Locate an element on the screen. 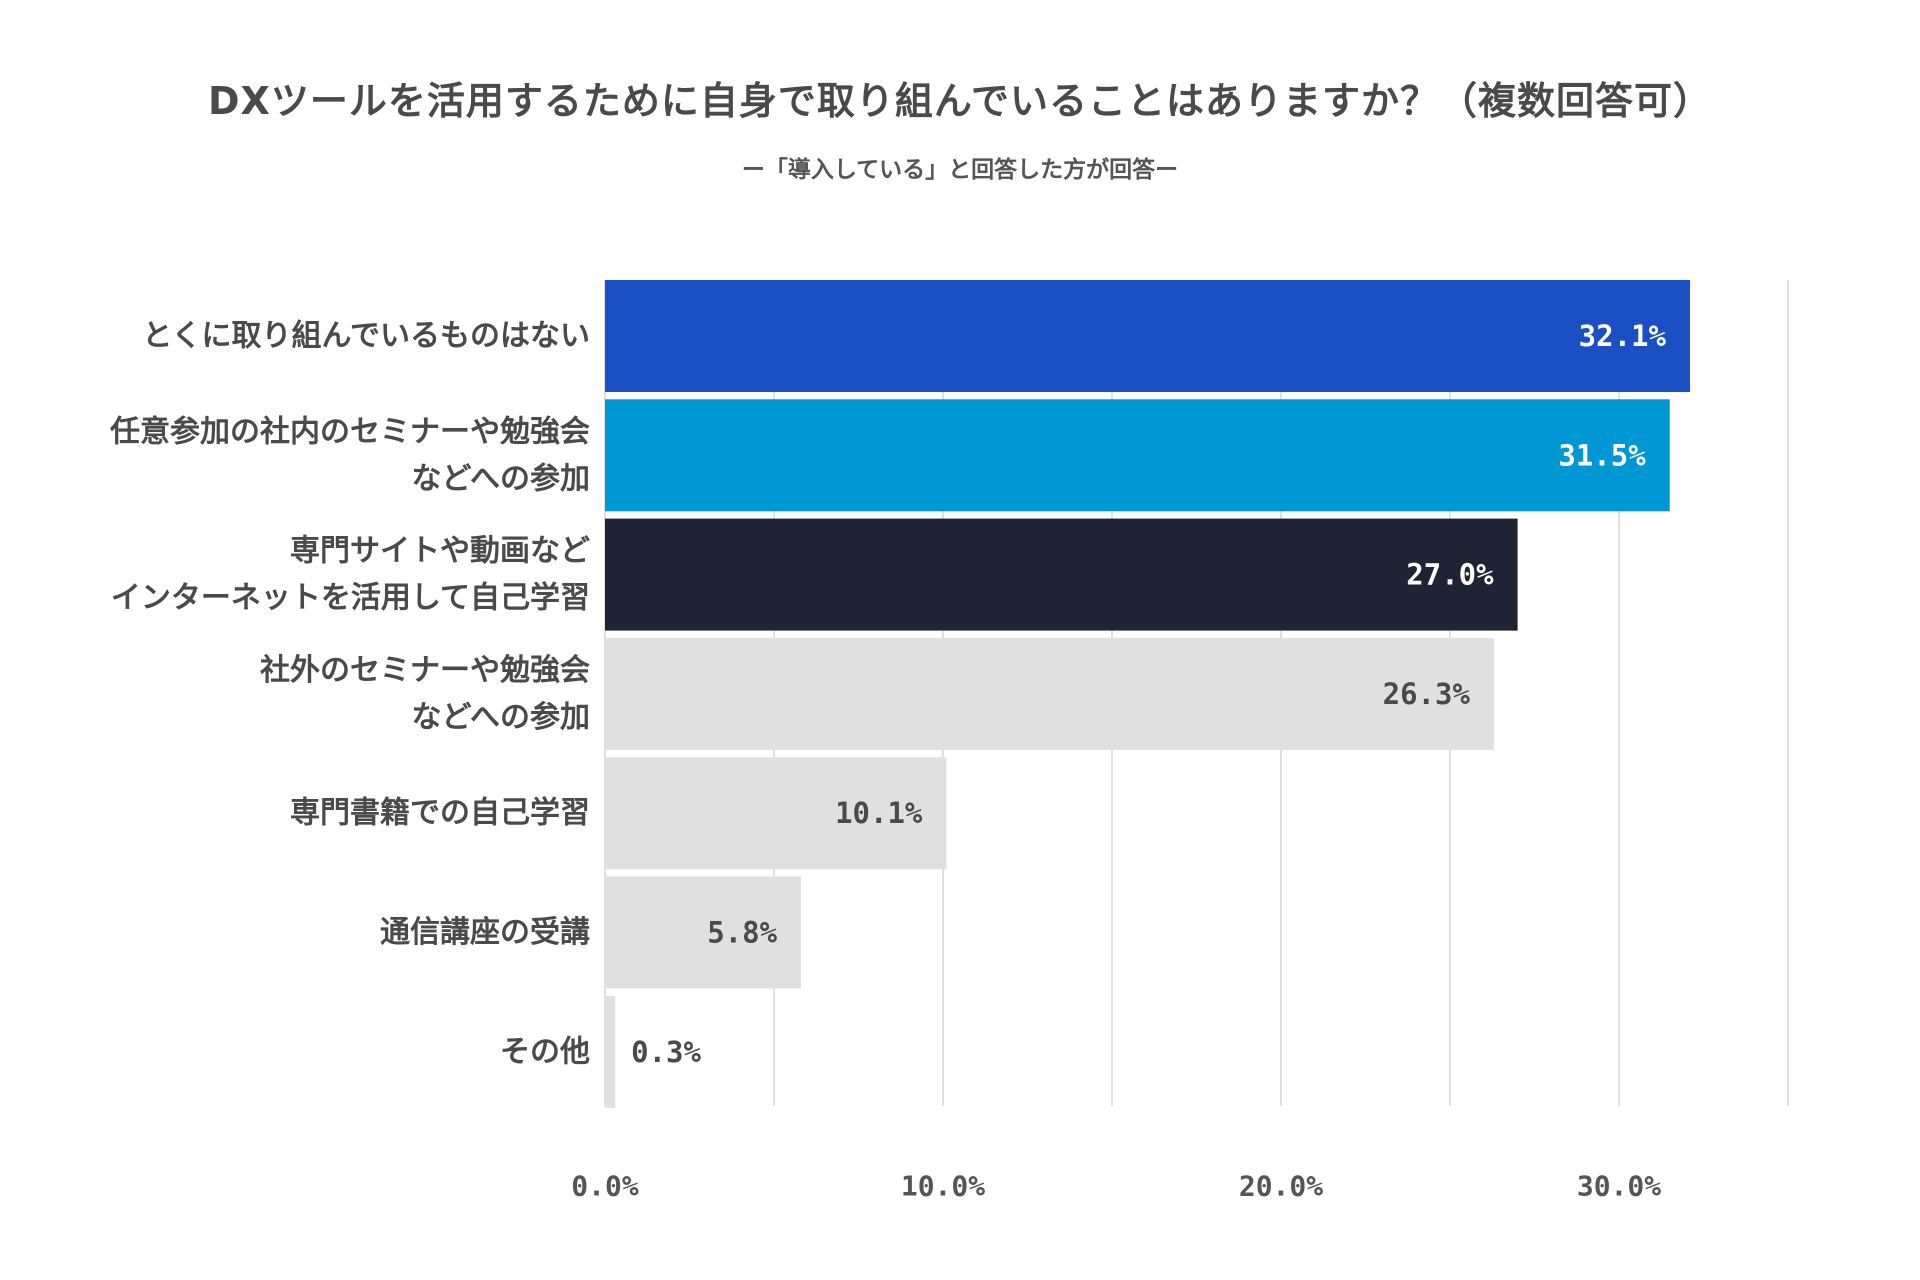 Image resolution: width=1920 pixels, height=1280 pixels. category-label-3-line-0: 社外のセミナーや勉強会 is located at coordinates (425, 670).